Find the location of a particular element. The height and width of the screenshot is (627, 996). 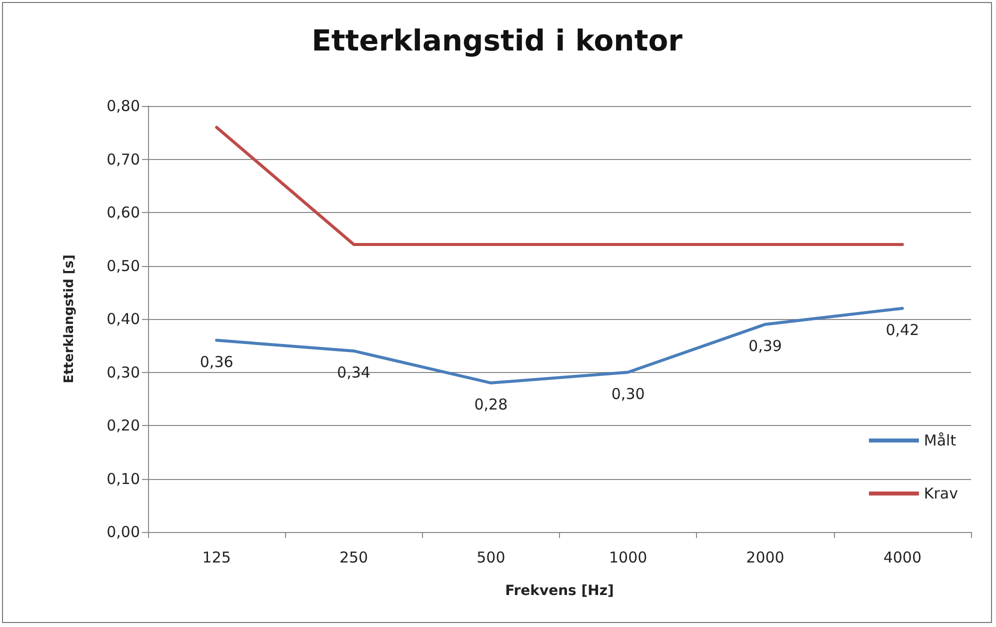

x-tick-label: 1000 is located at coordinates (628, 557).